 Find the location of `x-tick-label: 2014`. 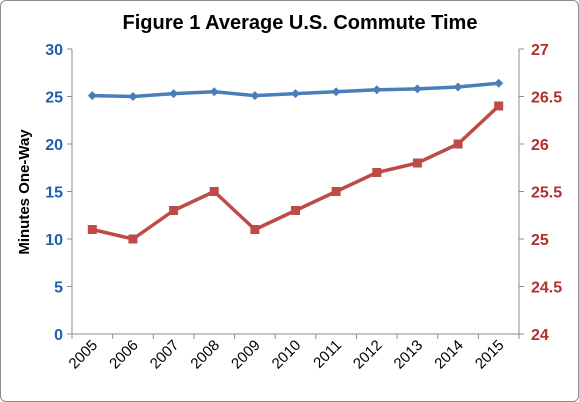

x-tick-label: 2014 is located at coordinates (449, 355).